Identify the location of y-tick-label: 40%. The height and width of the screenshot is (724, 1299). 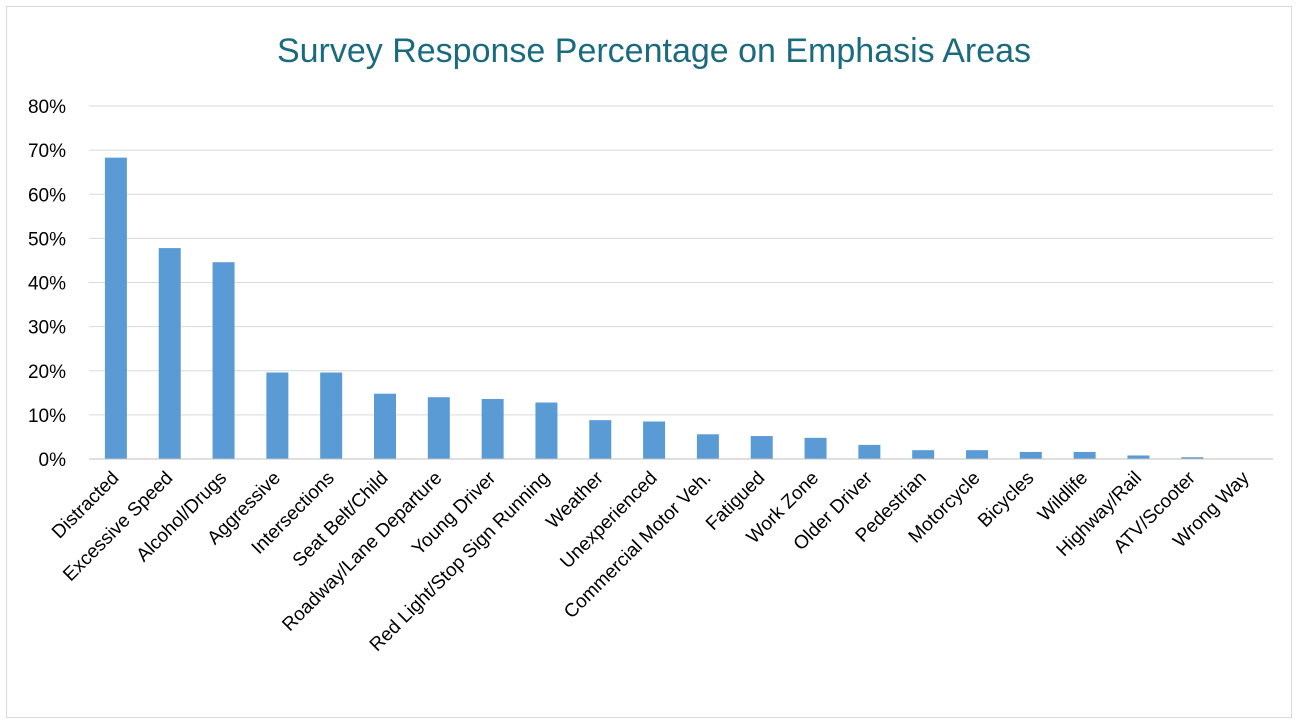
(47, 284).